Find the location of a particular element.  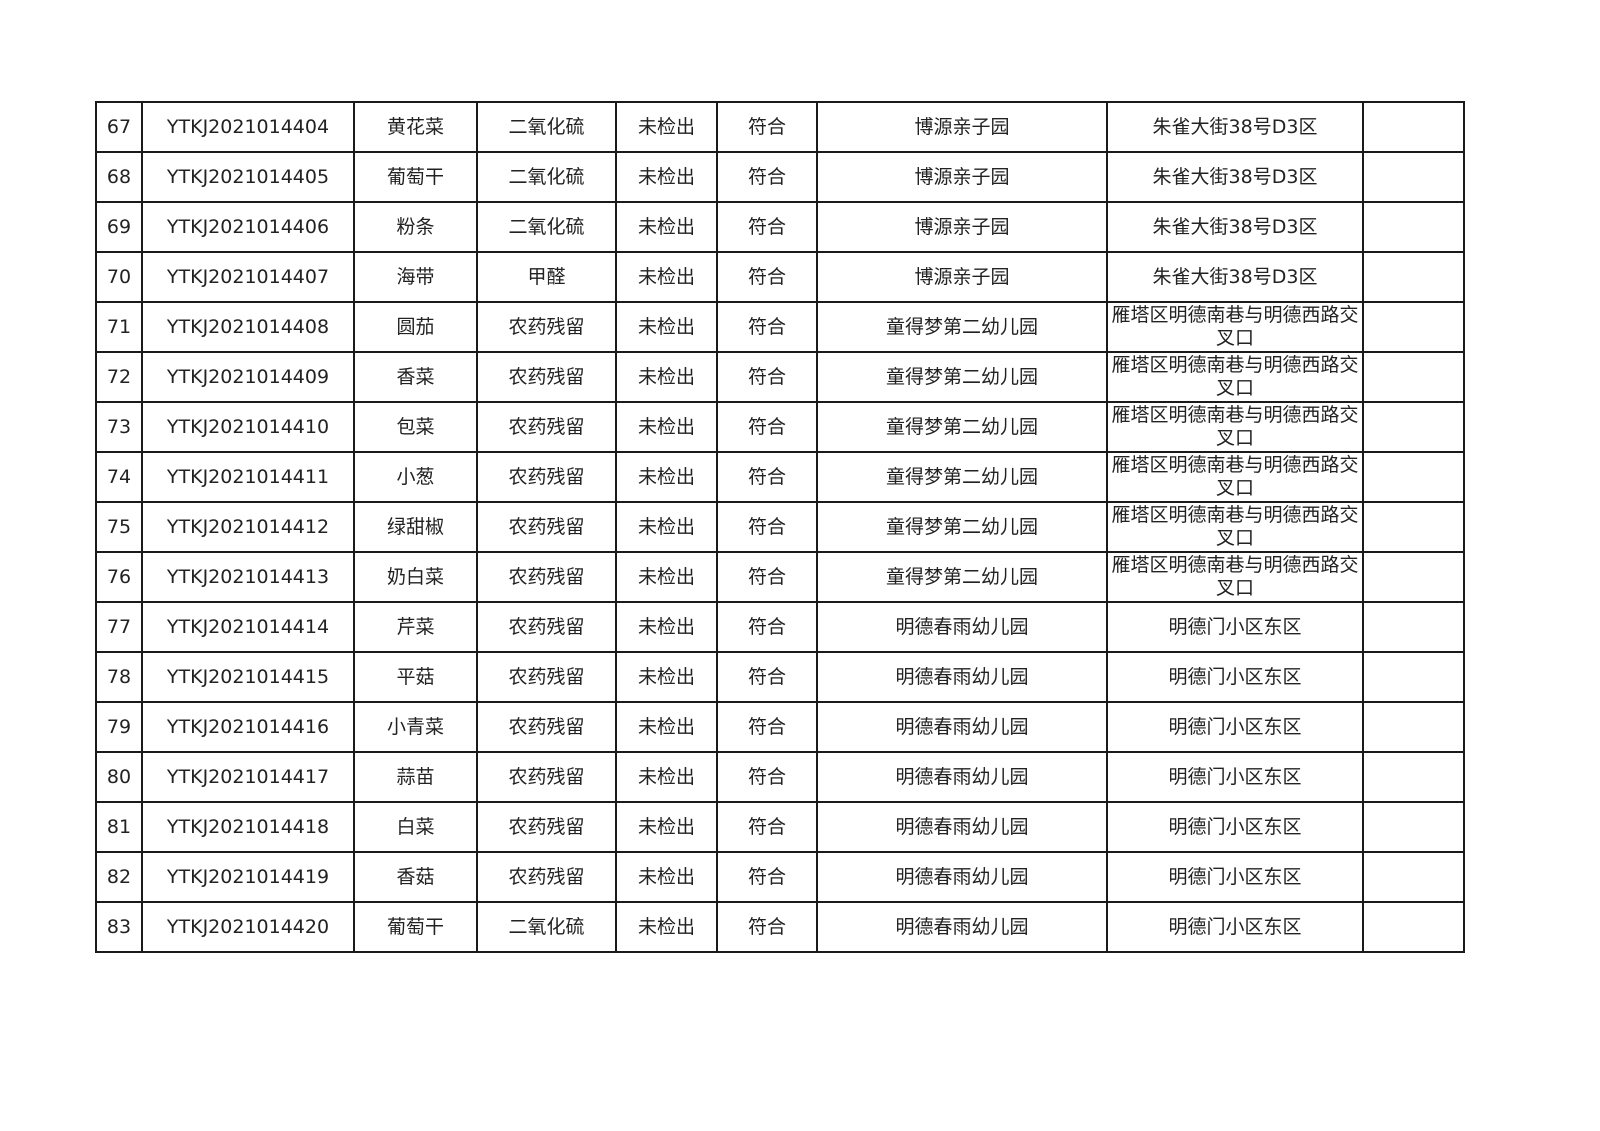

sample-name-cell: 圆茄 is located at coordinates (415, 327).